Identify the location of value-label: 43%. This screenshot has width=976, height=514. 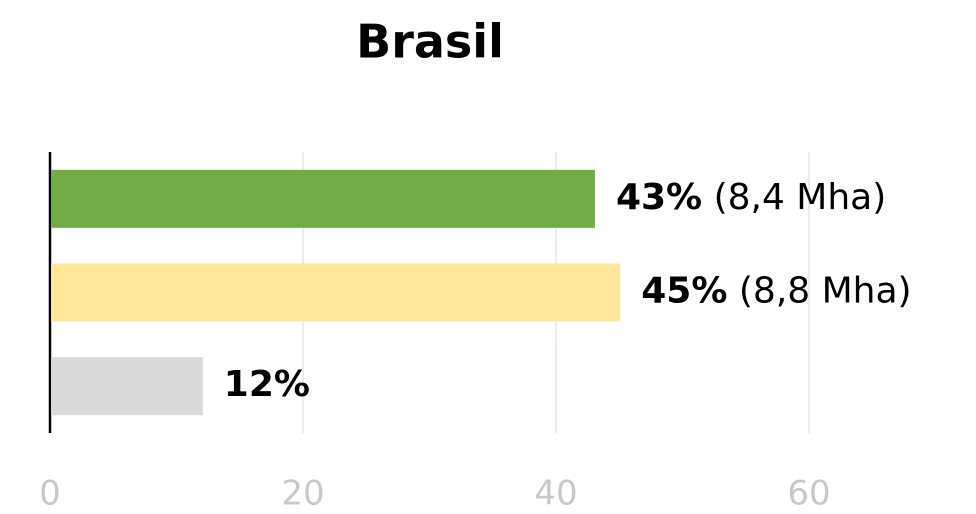
(659, 197).